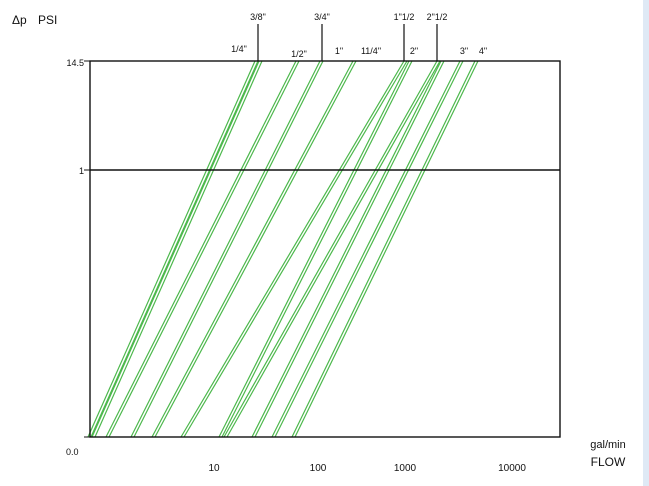 The image size is (649, 486). What do you see at coordinates (75, 63) in the screenshot?
I see `y-tick-label: 14.5` at bounding box center [75, 63].